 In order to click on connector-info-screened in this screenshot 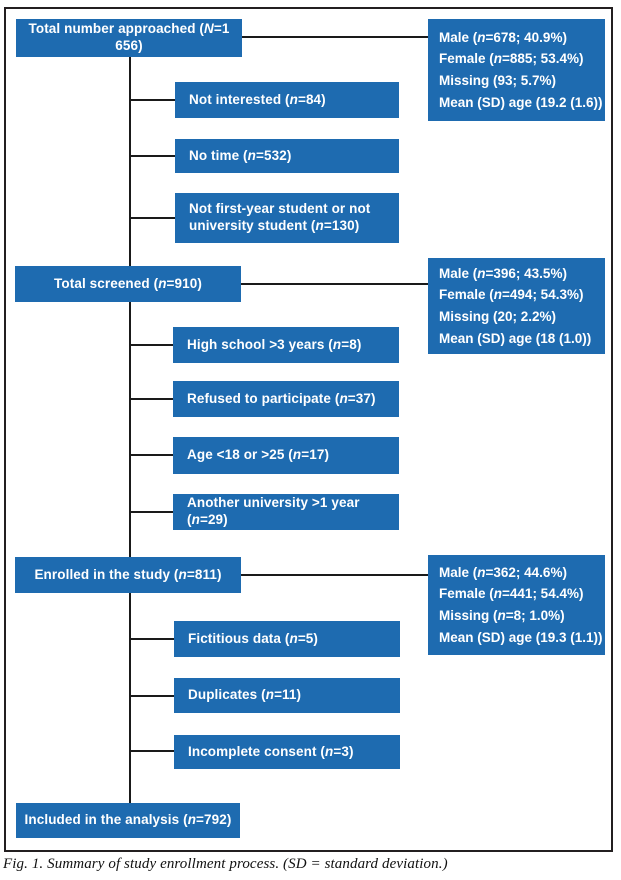, I will do `click(334, 284)`.